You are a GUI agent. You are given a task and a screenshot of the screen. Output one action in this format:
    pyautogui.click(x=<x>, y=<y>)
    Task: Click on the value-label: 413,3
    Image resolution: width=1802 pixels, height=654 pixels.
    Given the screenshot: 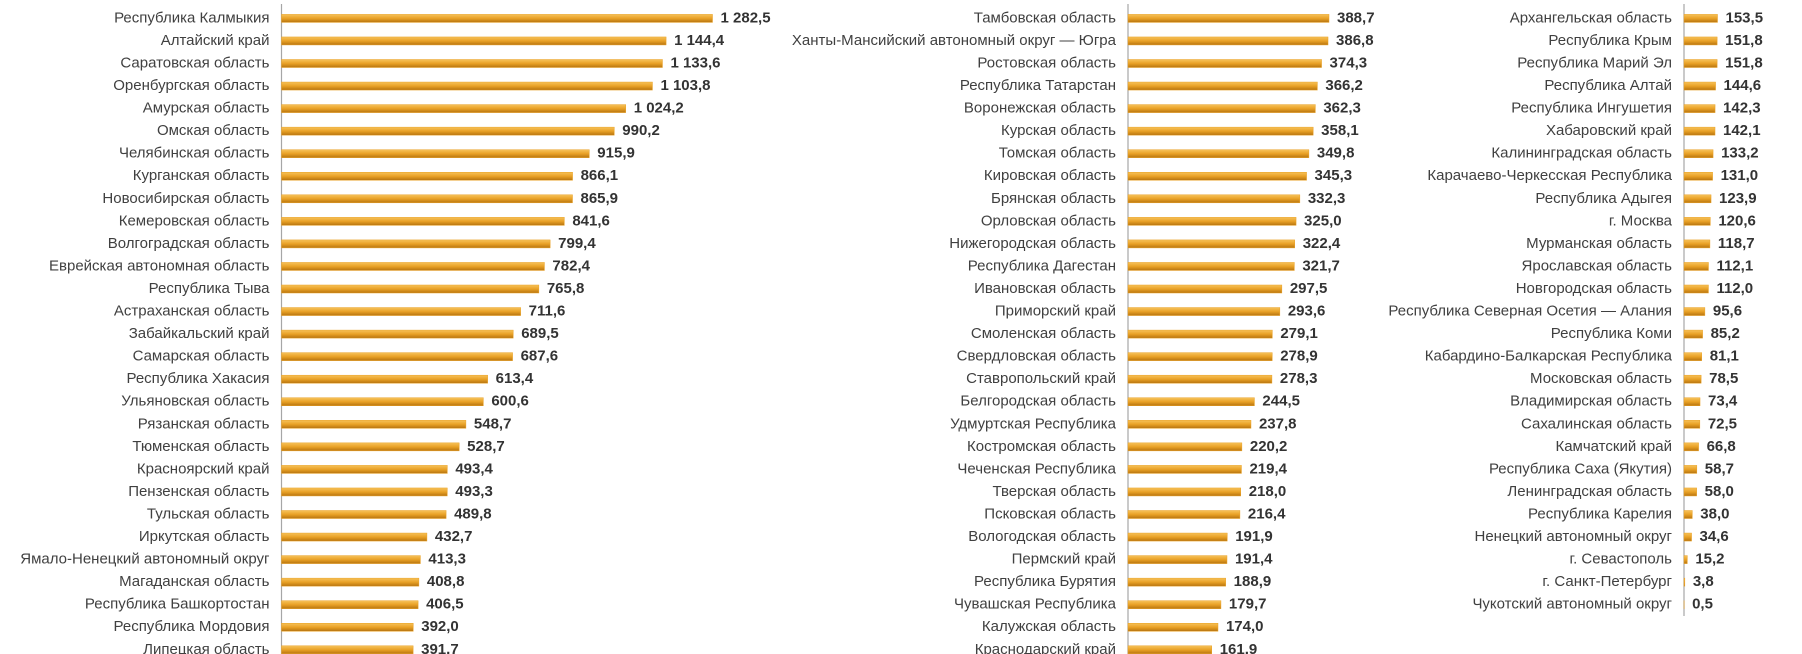 What is the action you would take?
    pyautogui.click(x=447, y=559)
    